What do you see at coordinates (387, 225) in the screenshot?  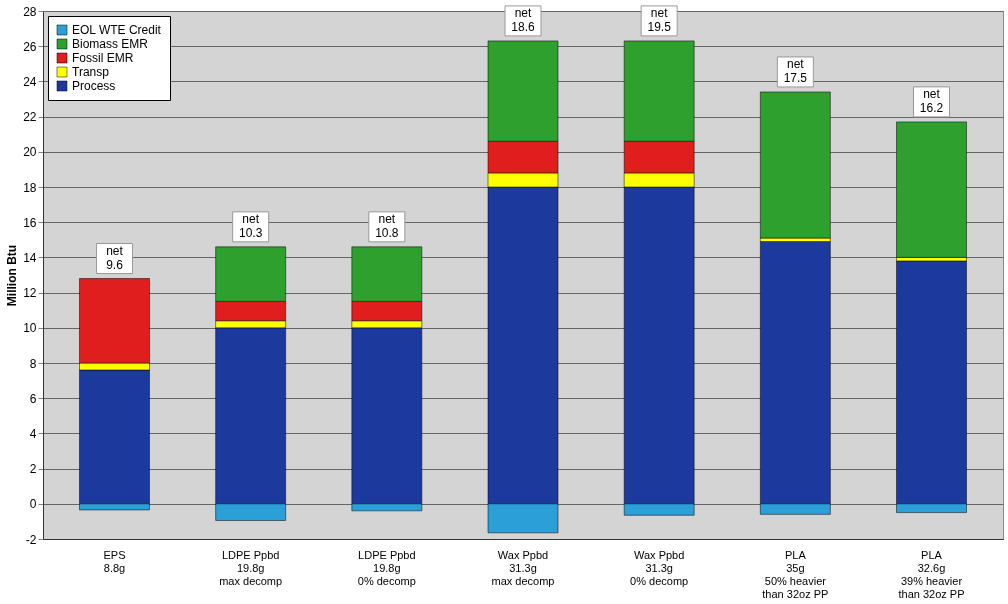 I see `annotation: net 10.8` at bounding box center [387, 225].